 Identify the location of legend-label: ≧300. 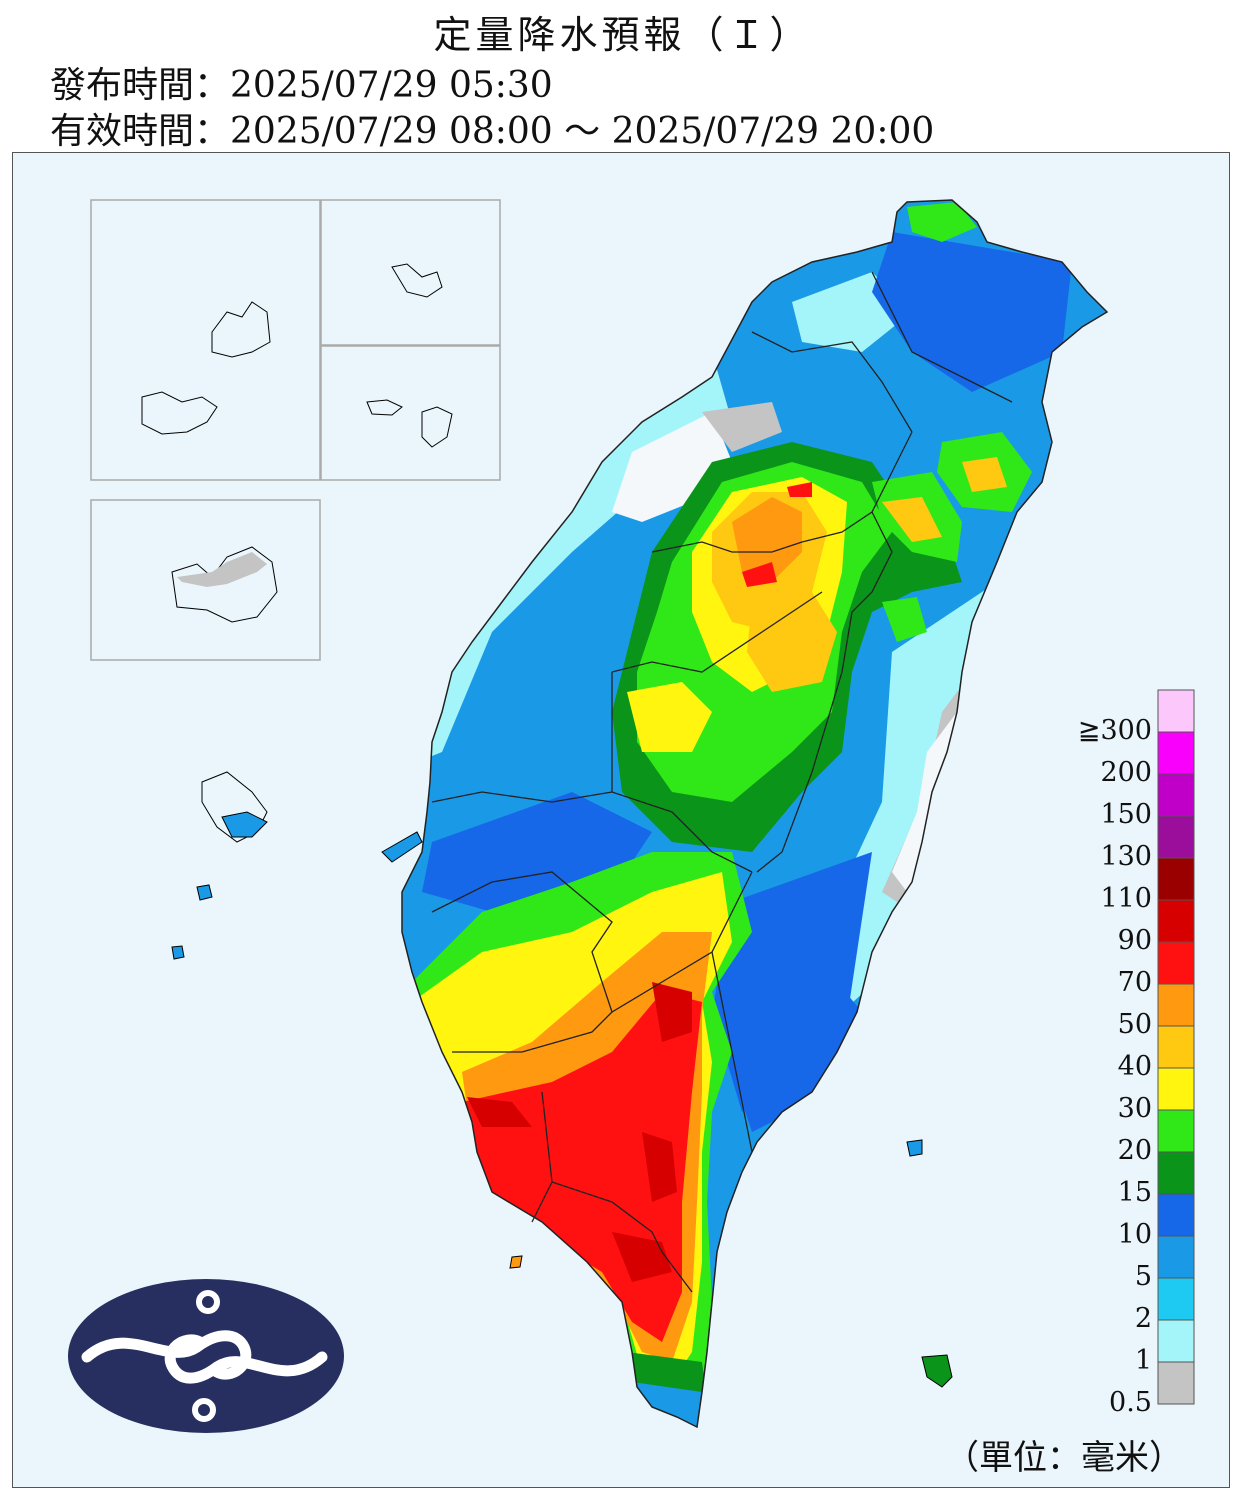
(1114, 730).